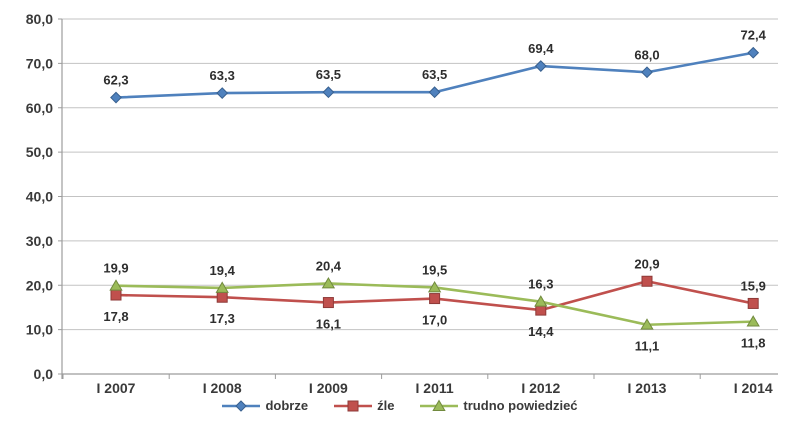  Describe the element at coordinates (222, 318) in the screenshot. I see `data-label: 17,3` at that location.